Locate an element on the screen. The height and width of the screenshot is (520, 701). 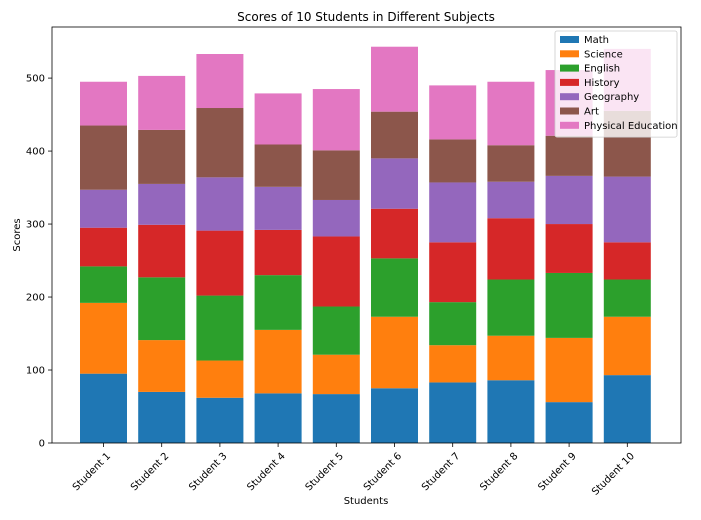
legend-label-art: Art is located at coordinates (591, 112).